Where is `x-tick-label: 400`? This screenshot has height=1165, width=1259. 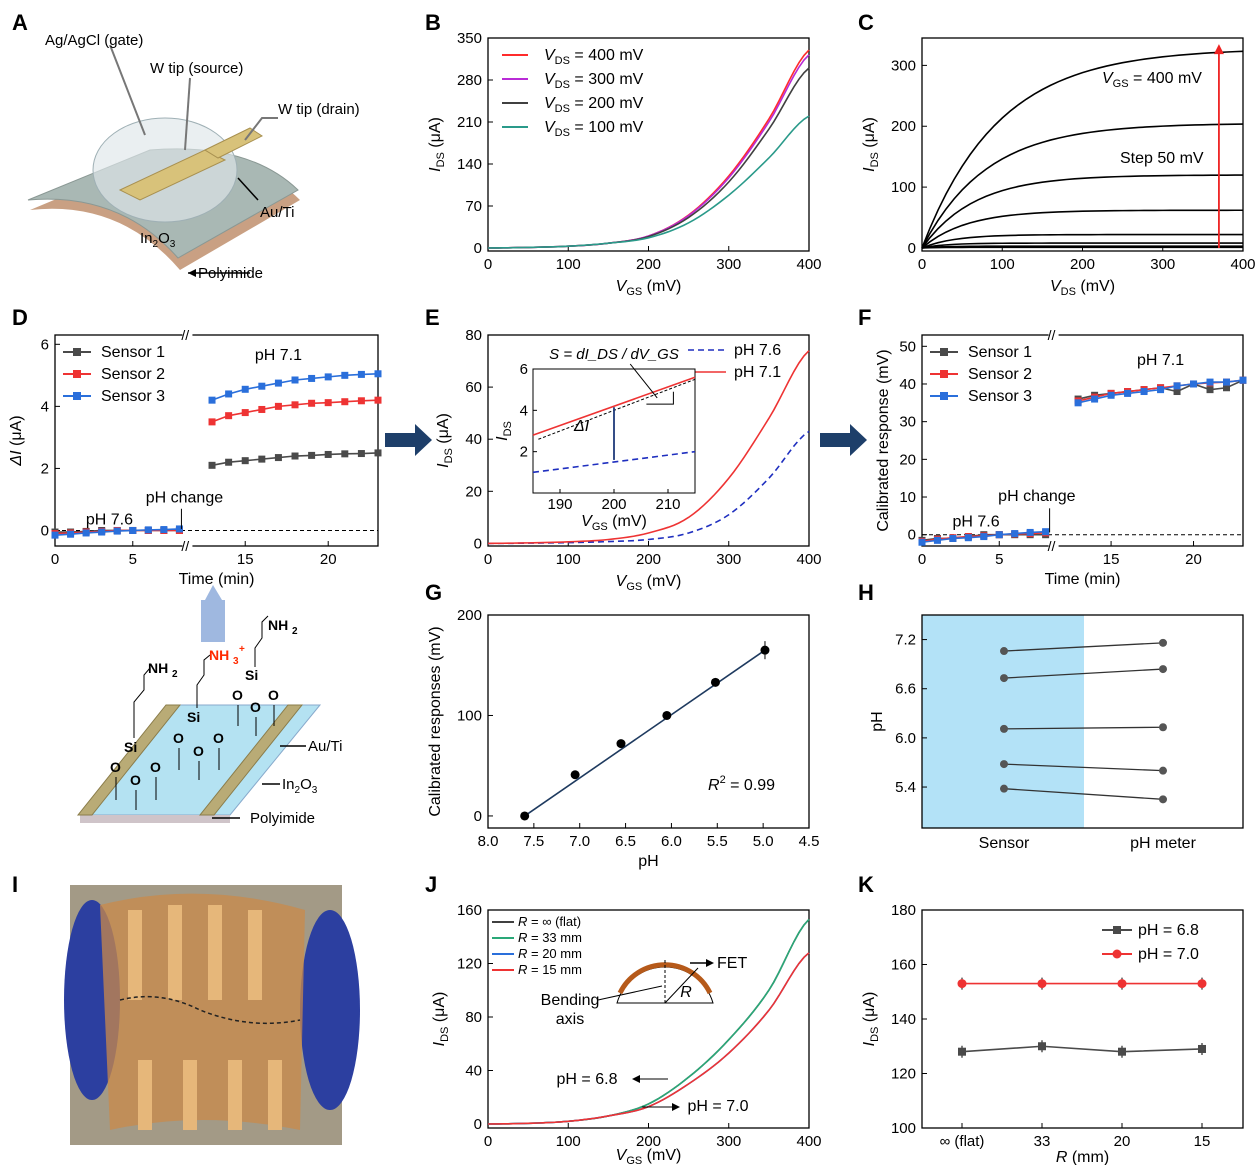
x-tick-label: 400 is located at coordinates (808, 559).